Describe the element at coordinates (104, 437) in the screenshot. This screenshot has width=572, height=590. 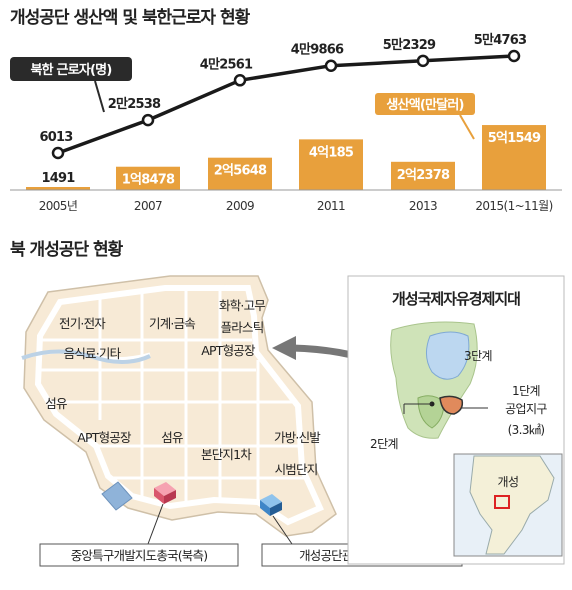
I see `zone-apt-factory-left: APT형공장` at that location.